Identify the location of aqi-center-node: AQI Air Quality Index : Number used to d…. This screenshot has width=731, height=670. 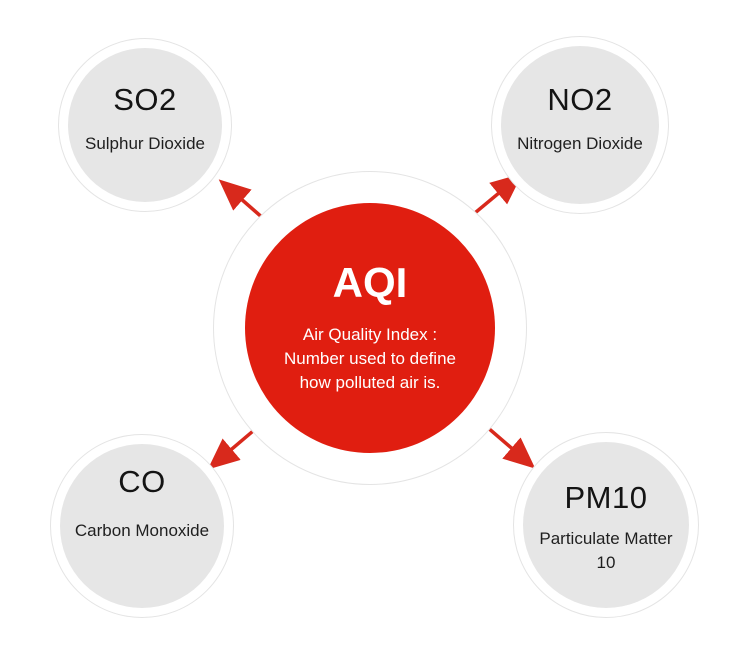
(370, 328).